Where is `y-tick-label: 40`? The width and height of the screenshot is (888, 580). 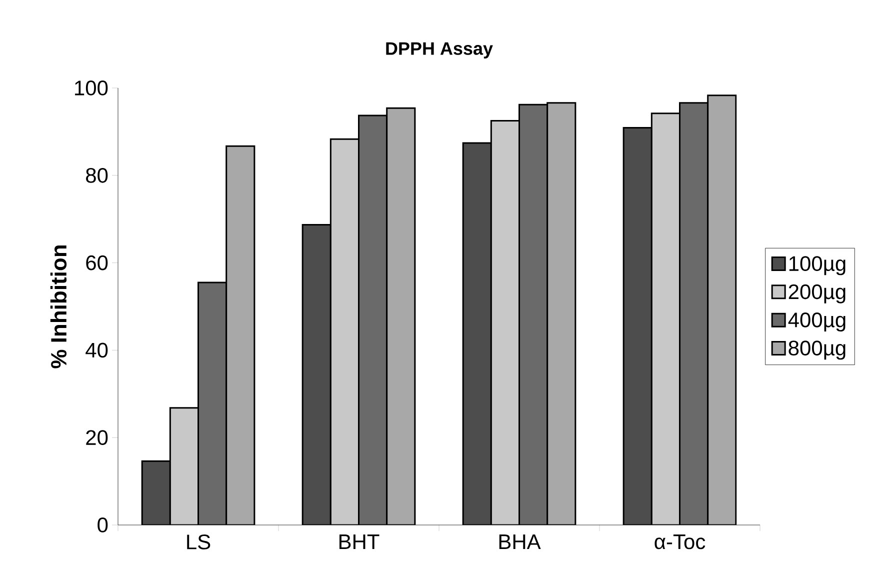
y-tick-label: 40 is located at coordinates (97, 350).